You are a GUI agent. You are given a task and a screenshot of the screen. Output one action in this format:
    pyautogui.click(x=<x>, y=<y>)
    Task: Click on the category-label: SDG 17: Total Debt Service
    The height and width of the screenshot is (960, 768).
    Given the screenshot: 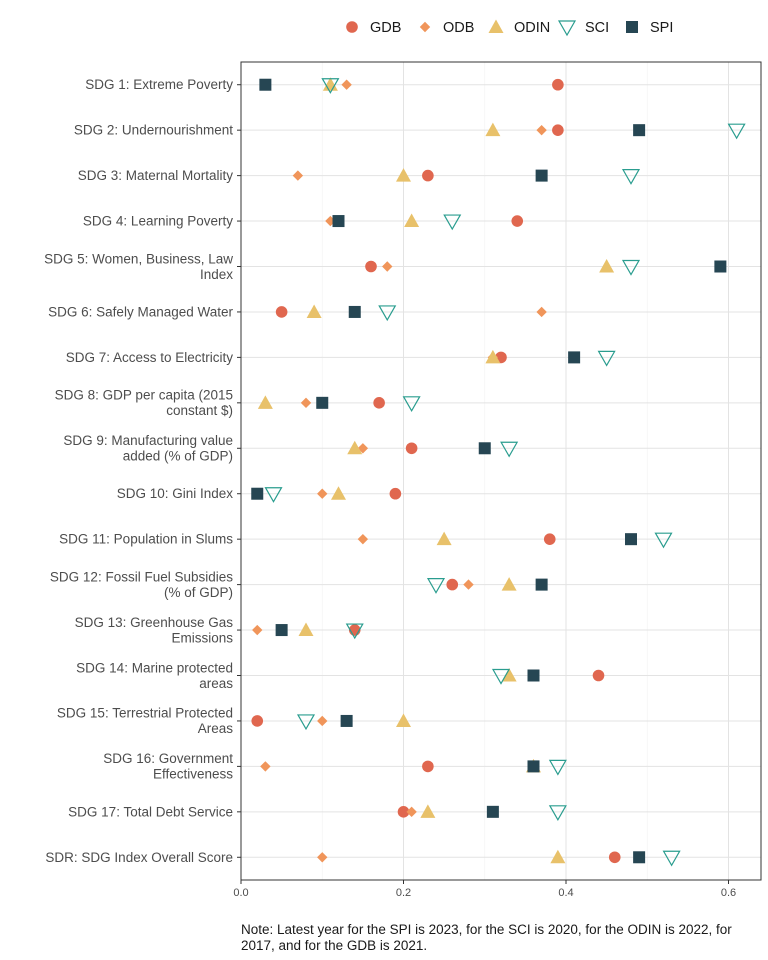 What is the action you would take?
    pyautogui.click(x=150, y=811)
    